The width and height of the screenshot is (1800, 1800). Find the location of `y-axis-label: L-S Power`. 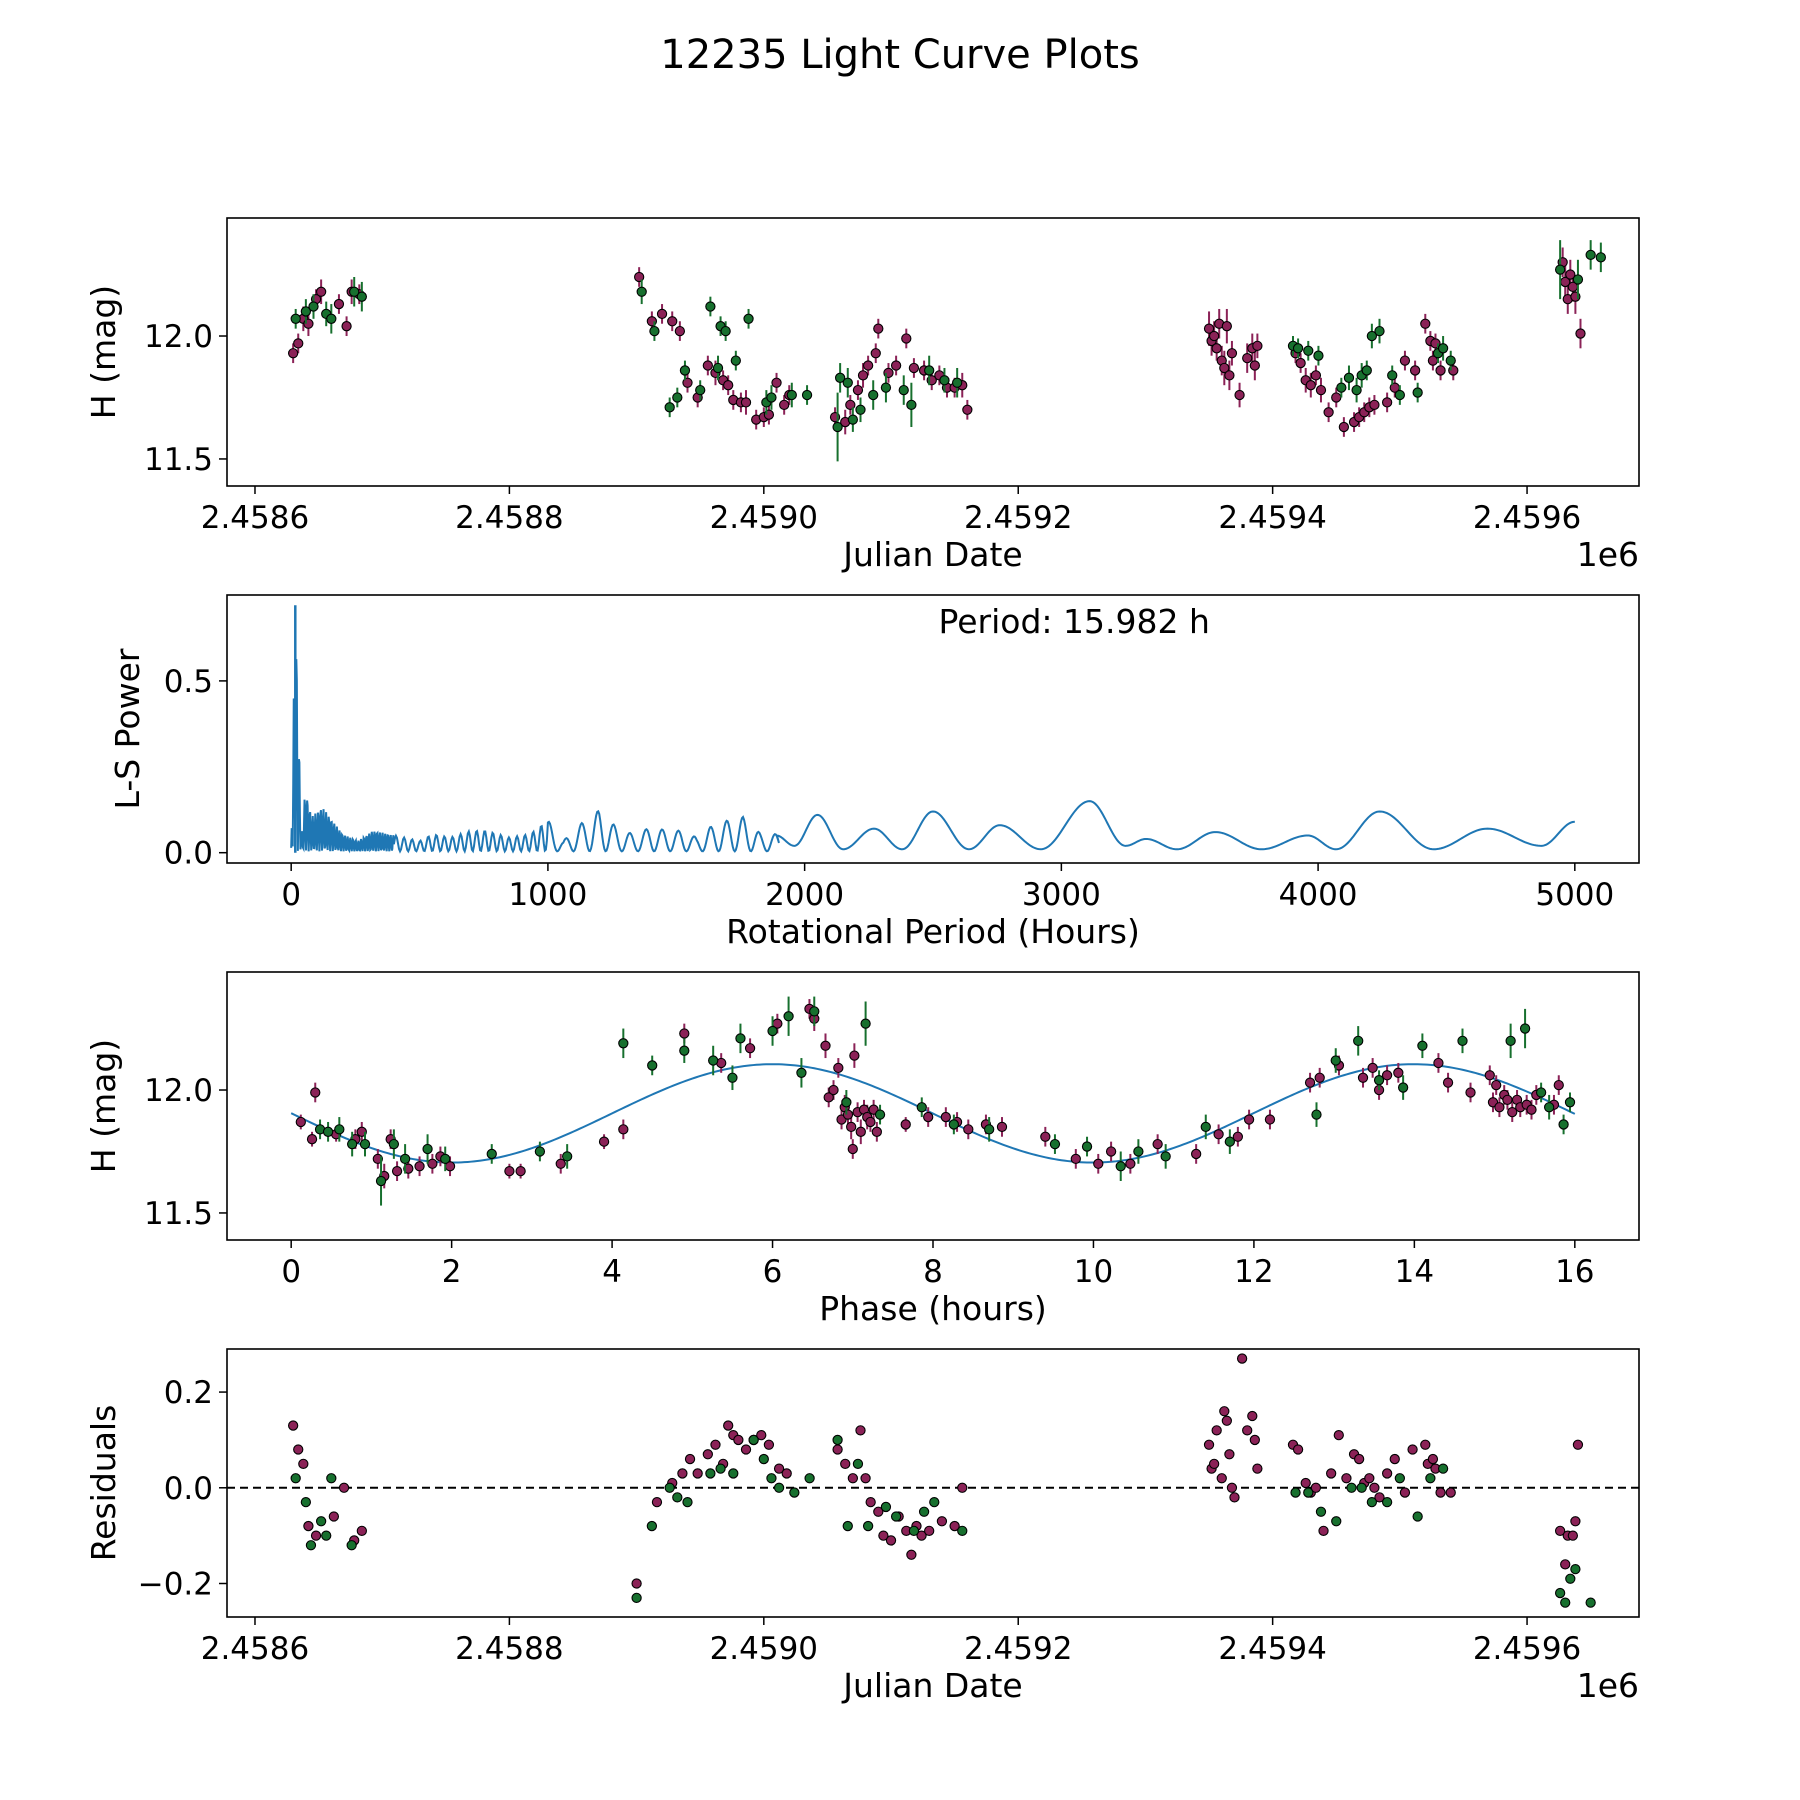

y-axis-label: L-S Power is located at coordinates (127, 728).